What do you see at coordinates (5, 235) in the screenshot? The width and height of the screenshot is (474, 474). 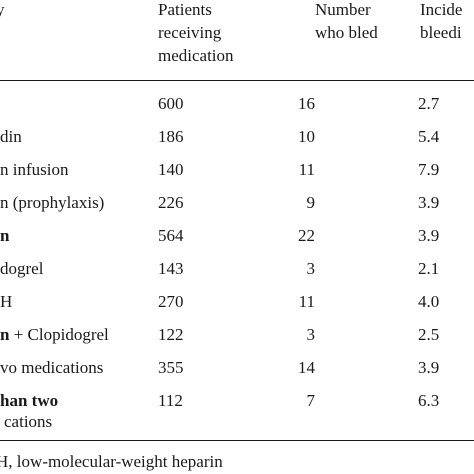 I see `row-label: n` at bounding box center [5, 235].